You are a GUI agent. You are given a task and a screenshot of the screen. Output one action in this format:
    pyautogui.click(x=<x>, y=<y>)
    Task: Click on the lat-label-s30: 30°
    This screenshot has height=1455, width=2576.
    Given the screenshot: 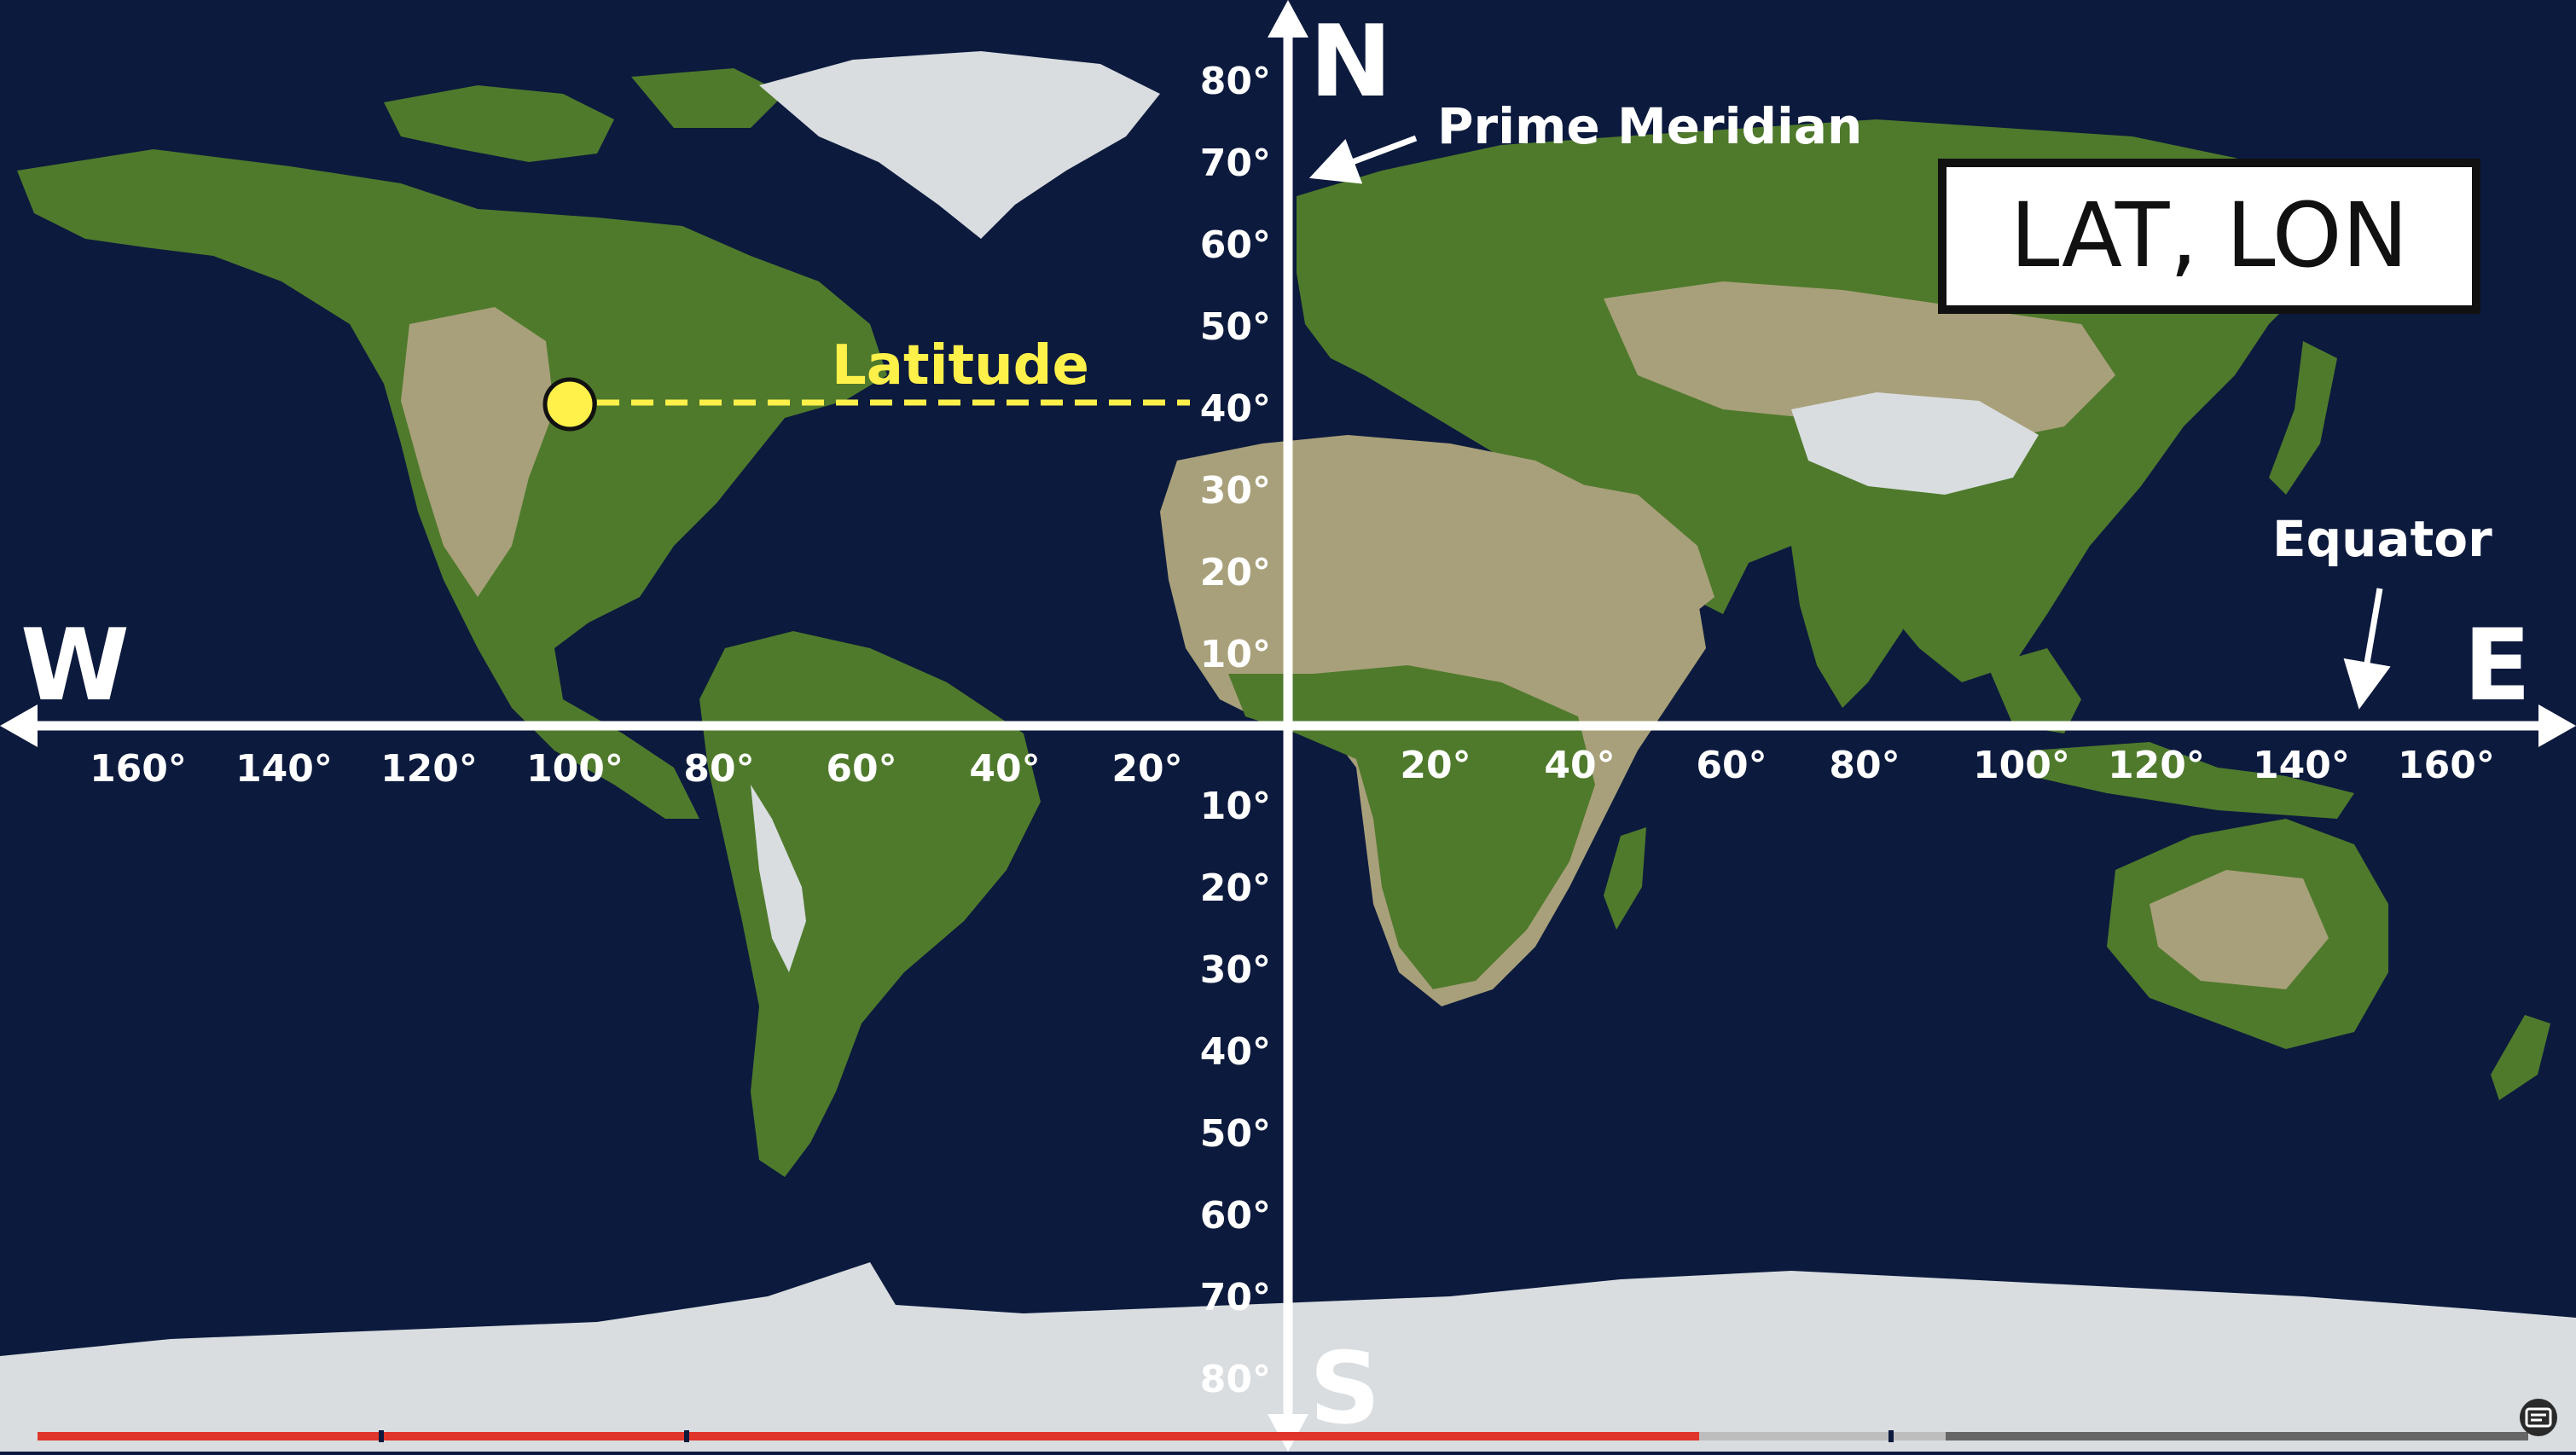 What is the action you would take?
    pyautogui.click(x=1235, y=970)
    